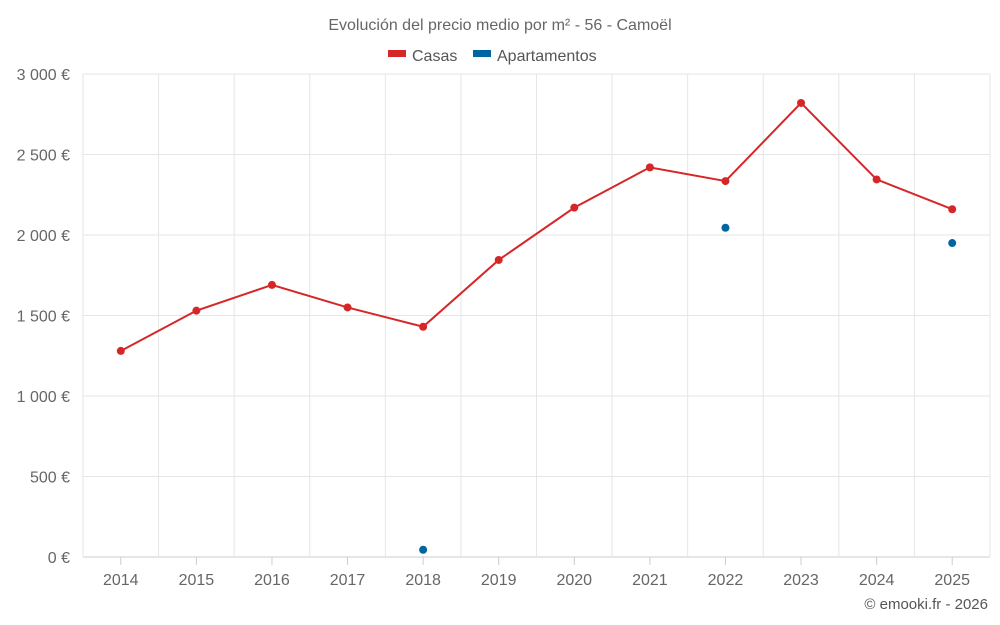 The height and width of the screenshot is (625, 1000). I want to click on y-tick-label: 3 000 €, so click(43, 75).